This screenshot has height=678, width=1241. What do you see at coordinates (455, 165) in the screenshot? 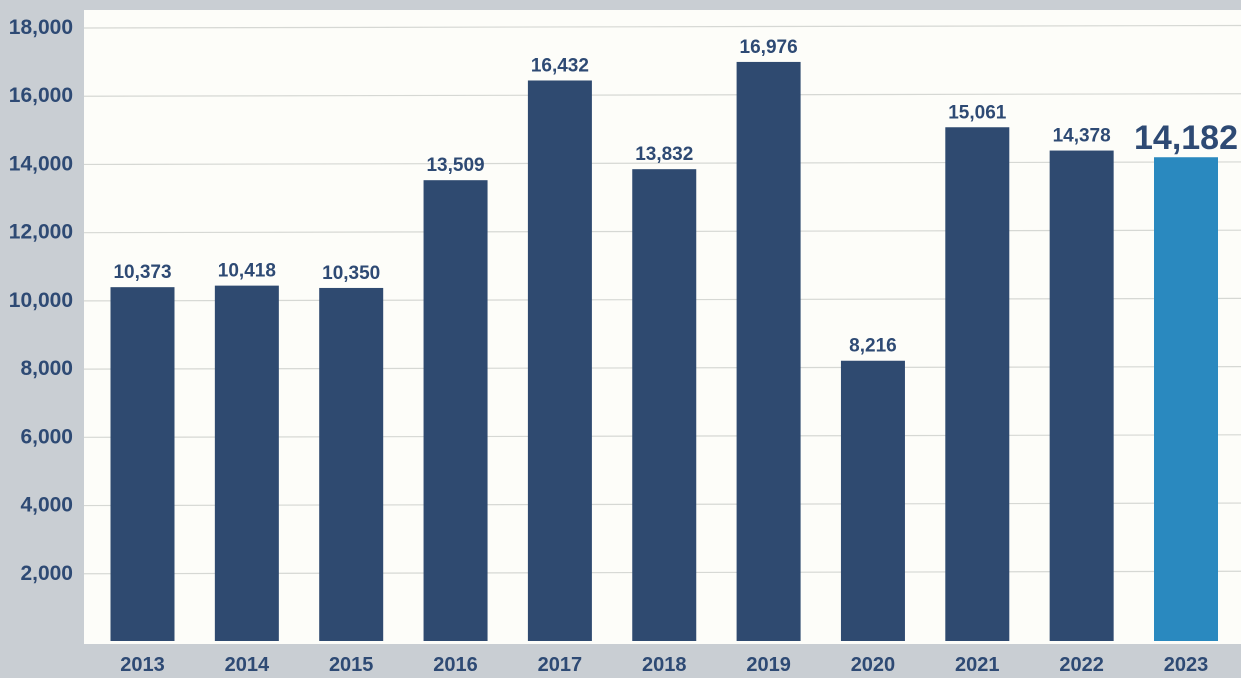
I see `bar-value-label-2016: 13,509` at bounding box center [455, 165].